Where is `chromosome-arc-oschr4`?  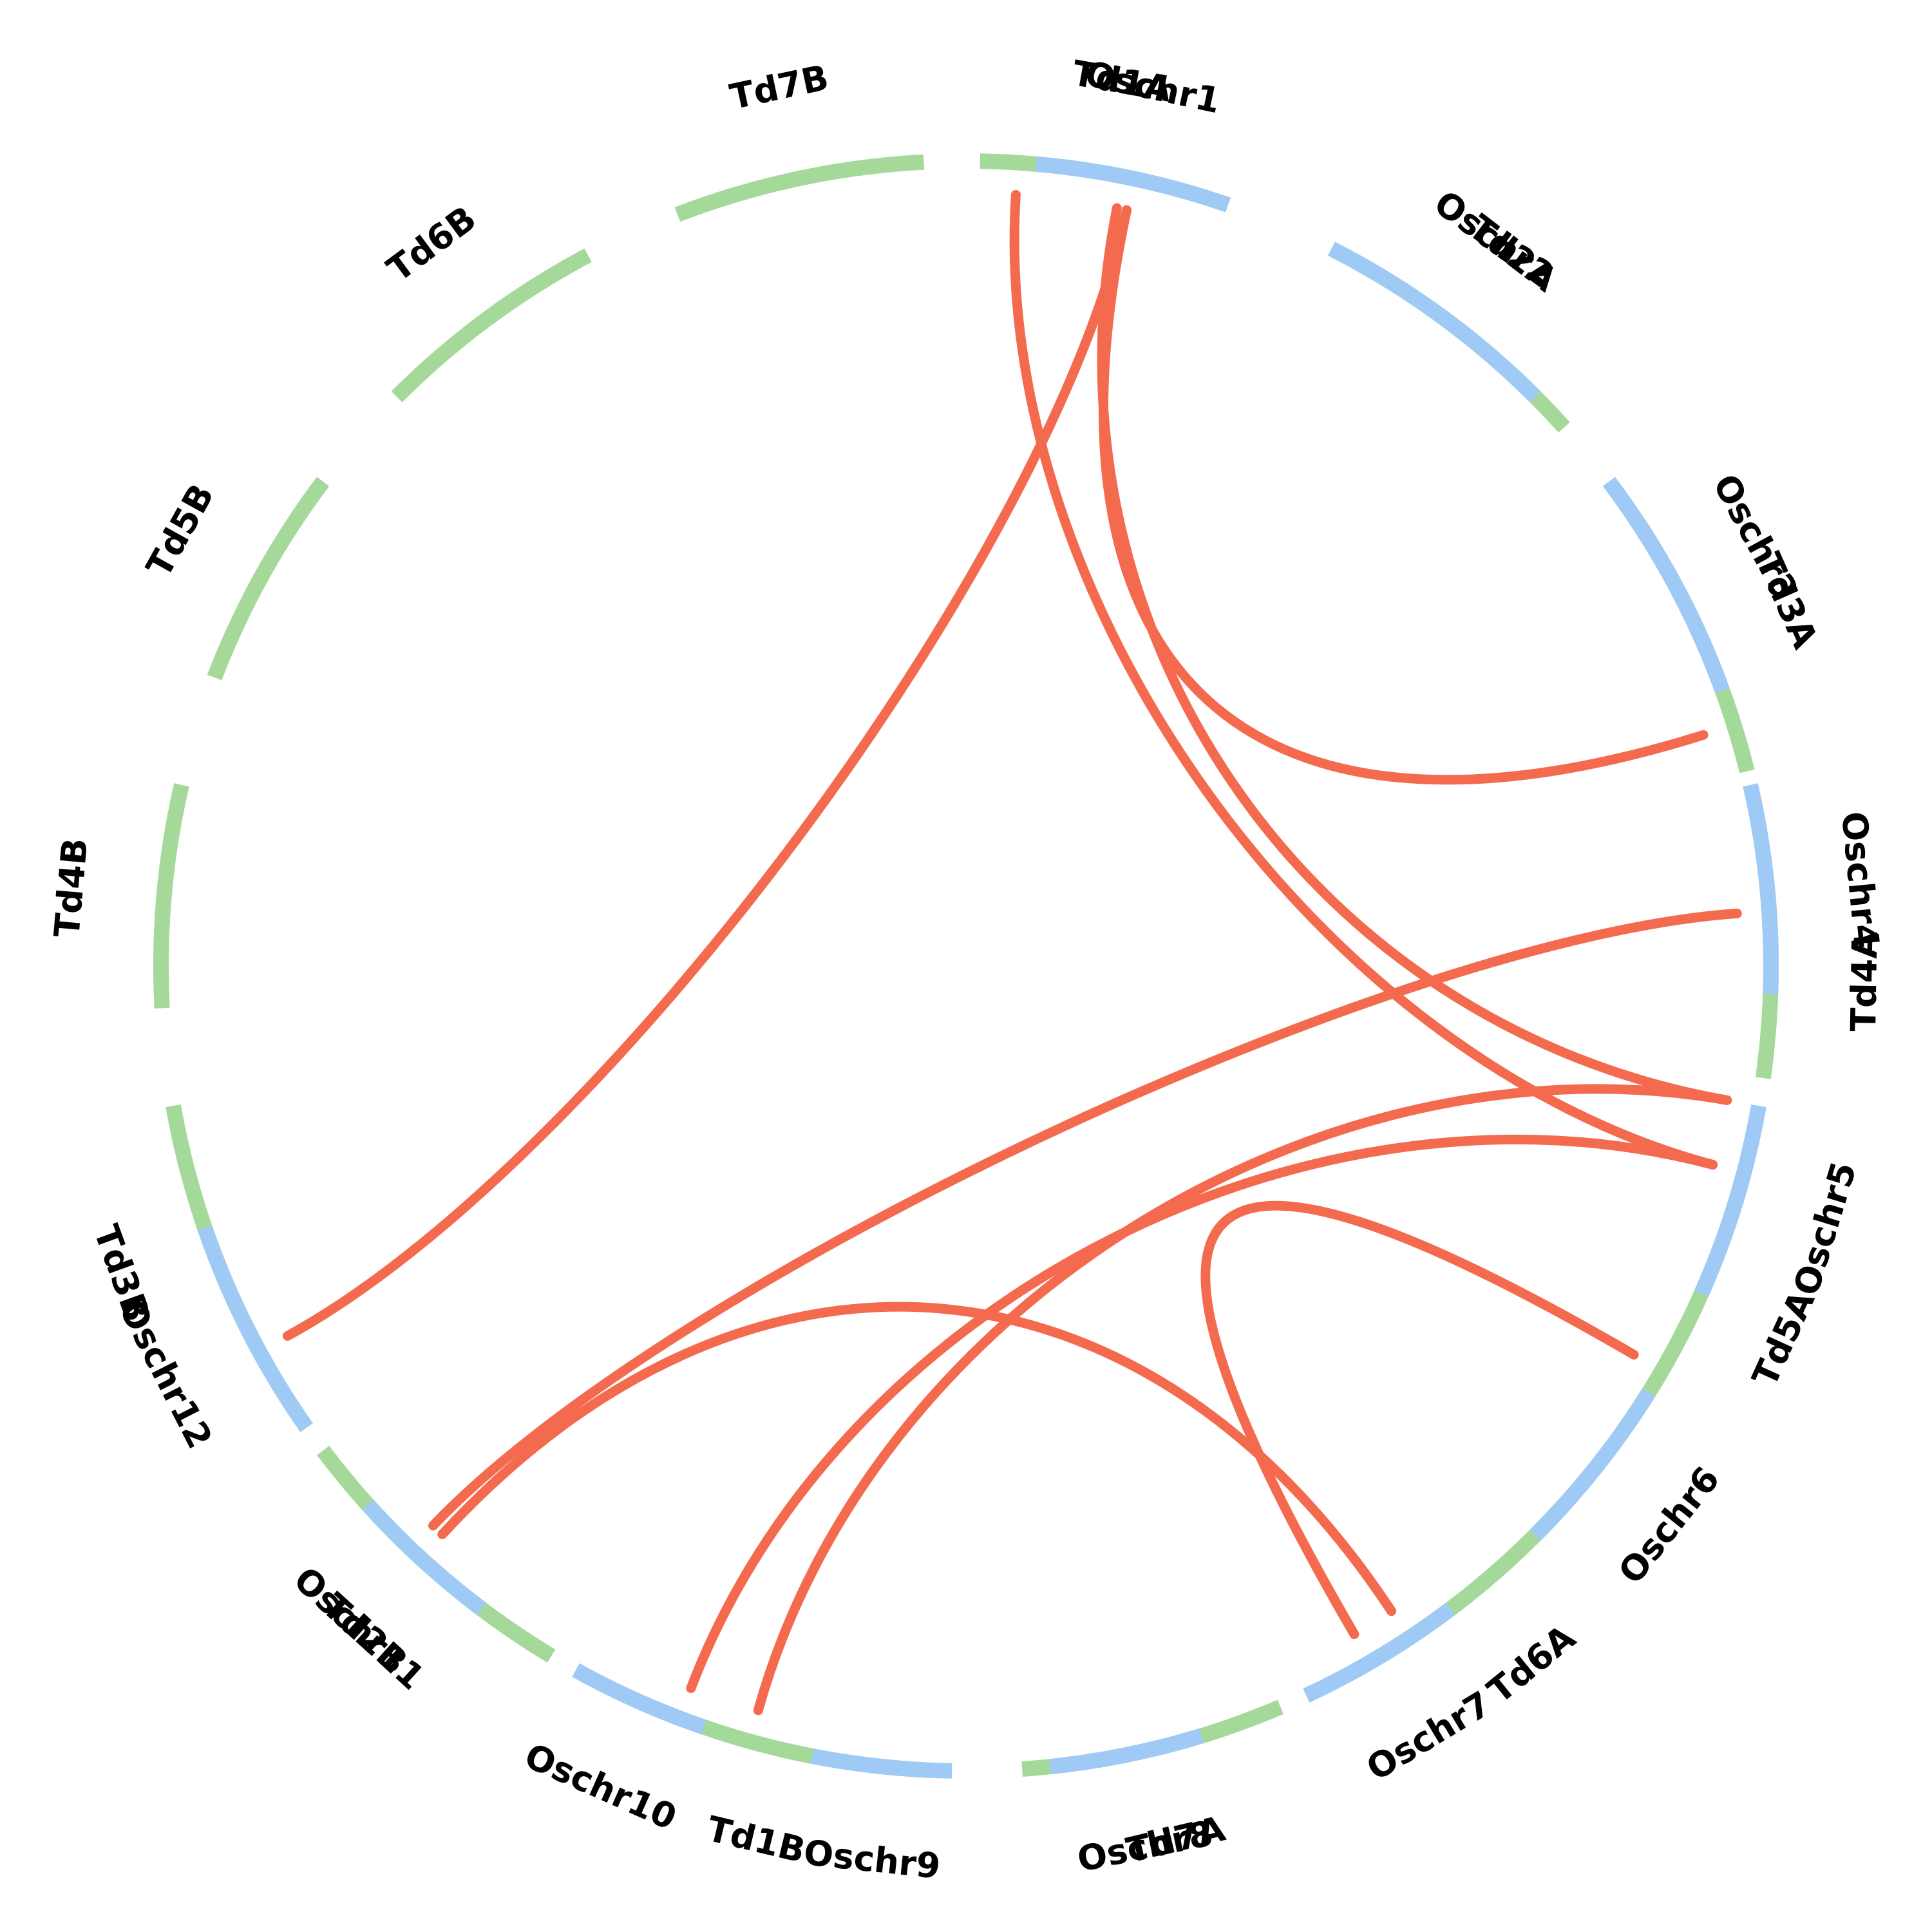 chromosome-arc-oschr4 is located at coordinates (1761, 889).